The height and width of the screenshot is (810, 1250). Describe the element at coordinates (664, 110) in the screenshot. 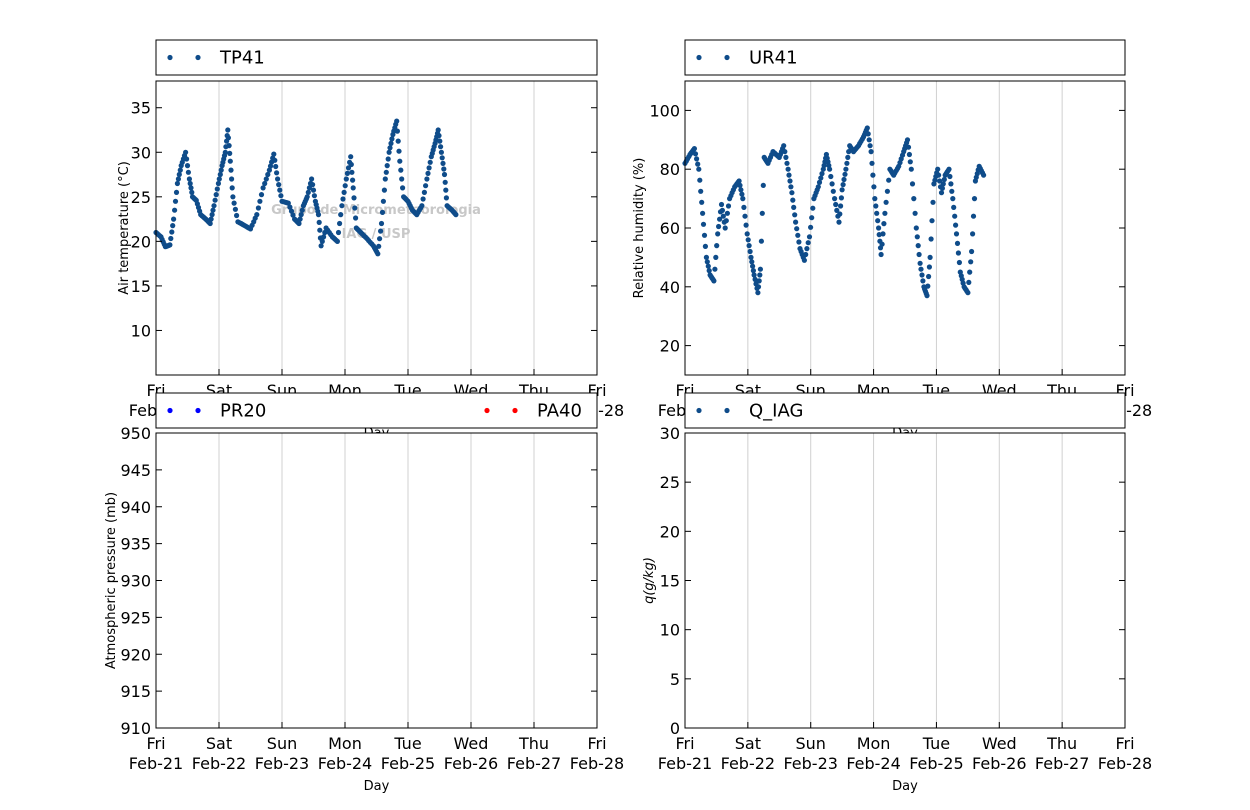

I see `y-tick-label: 100` at that location.